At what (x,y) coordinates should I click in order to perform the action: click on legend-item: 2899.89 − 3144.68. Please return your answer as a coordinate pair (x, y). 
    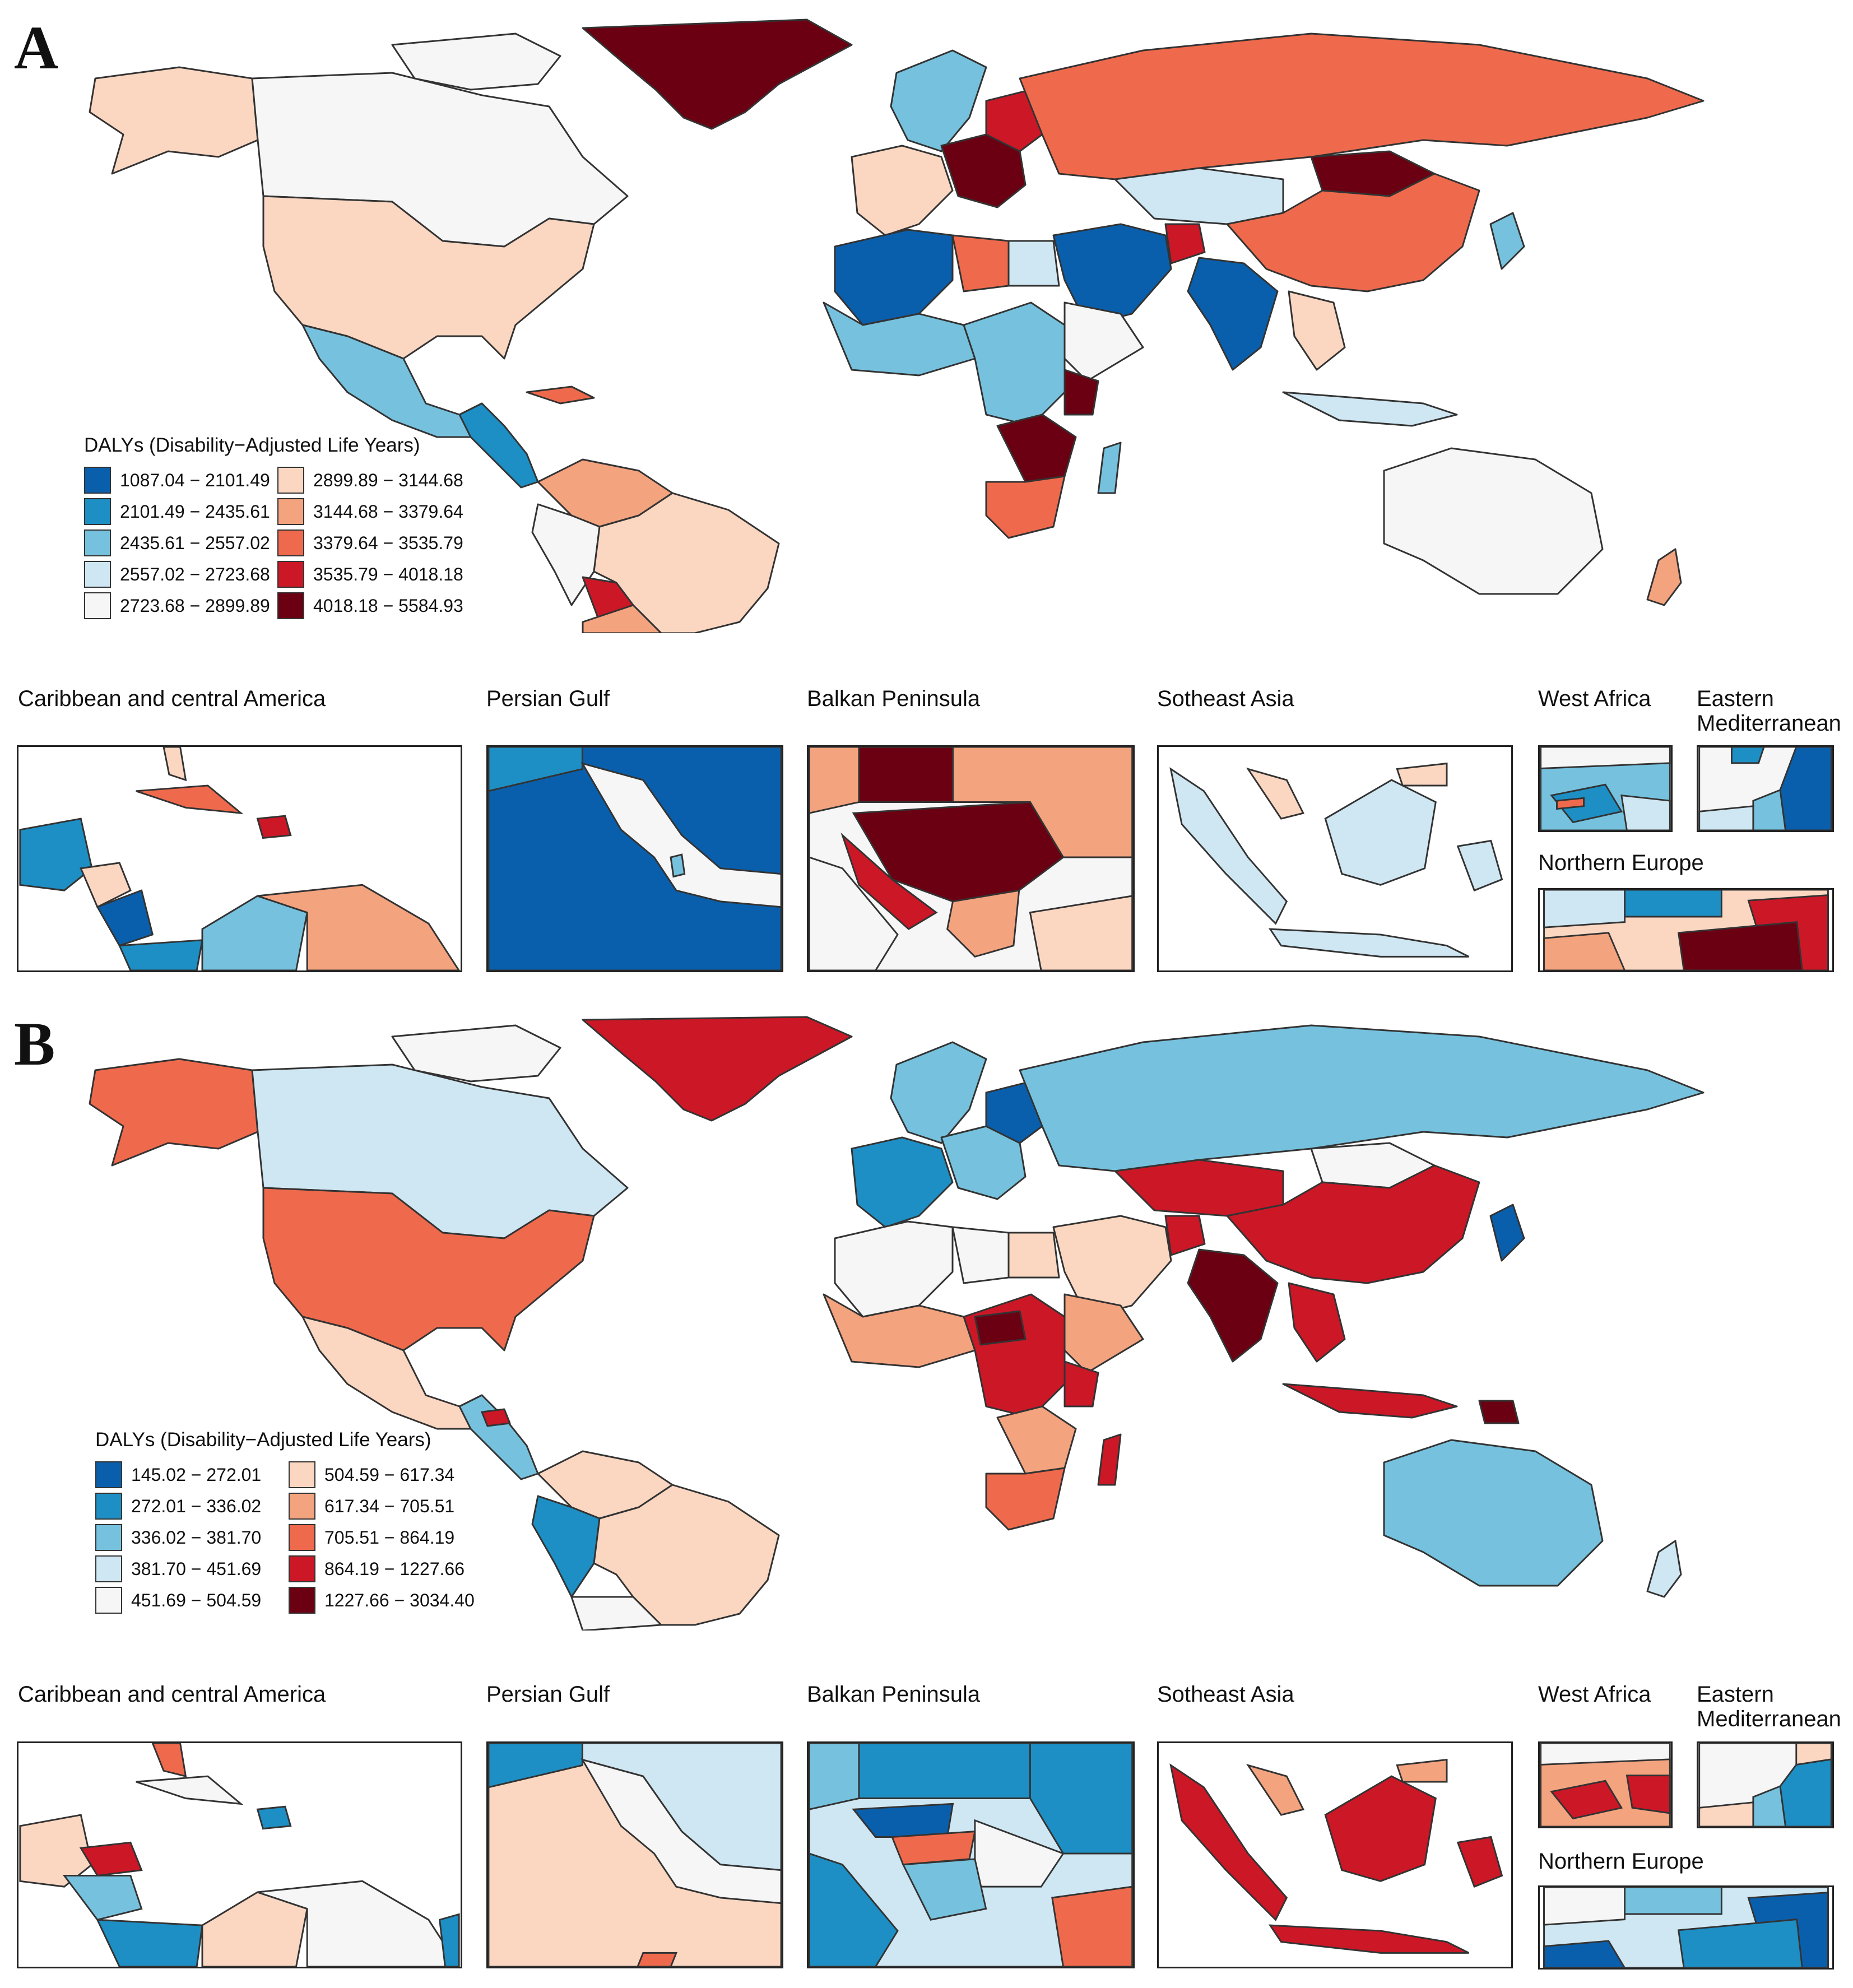
    Looking at the image, I should click on (372, 480).